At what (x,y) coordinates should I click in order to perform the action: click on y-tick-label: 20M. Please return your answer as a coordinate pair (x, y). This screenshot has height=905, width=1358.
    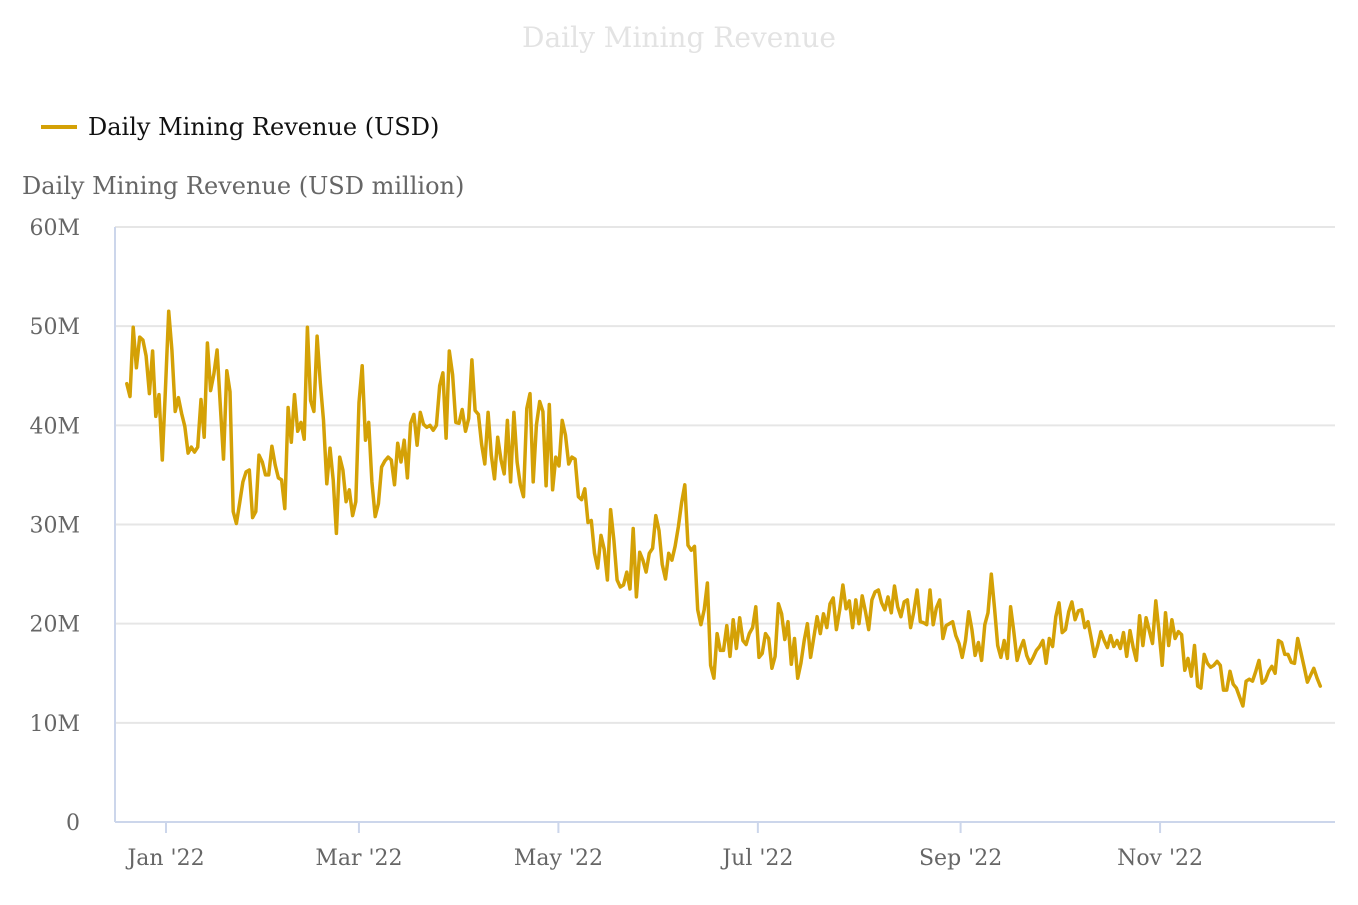
    Looking at the image, I should click on (54, 625).